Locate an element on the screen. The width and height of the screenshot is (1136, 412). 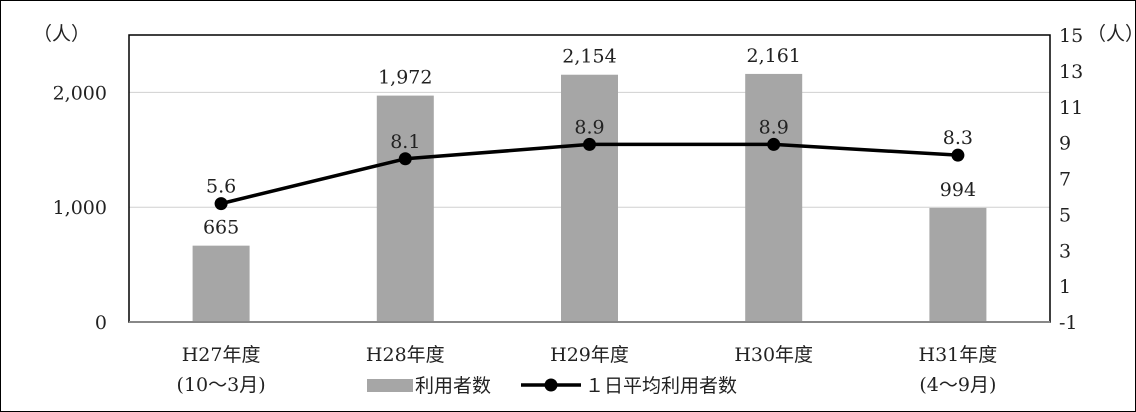
right-axis-tick-label: 1 is located at coordinates (1065, 287).